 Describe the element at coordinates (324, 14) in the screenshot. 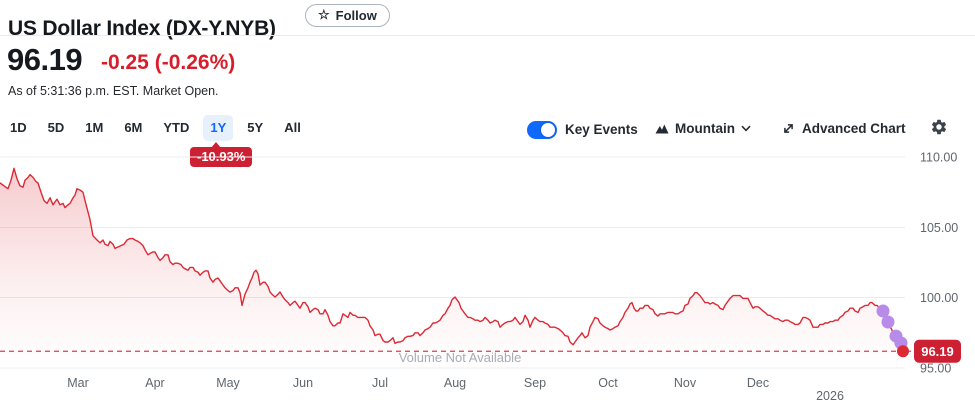

I see `star-icon: ☆` at that location.